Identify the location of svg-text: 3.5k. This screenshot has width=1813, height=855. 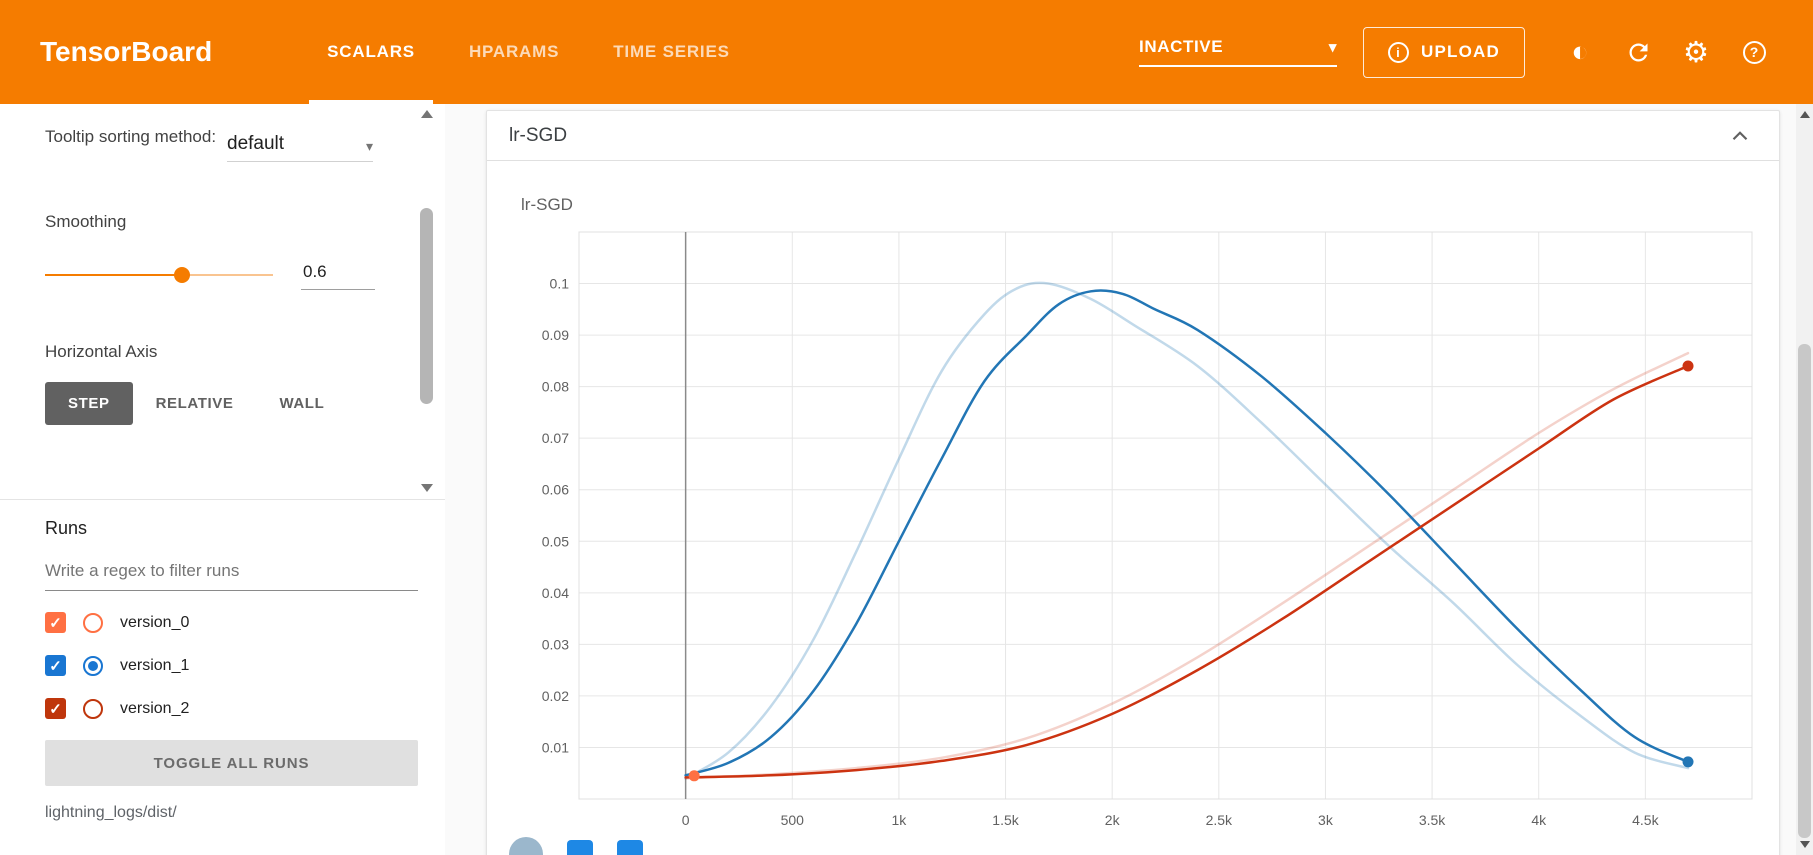
(1432, 820).